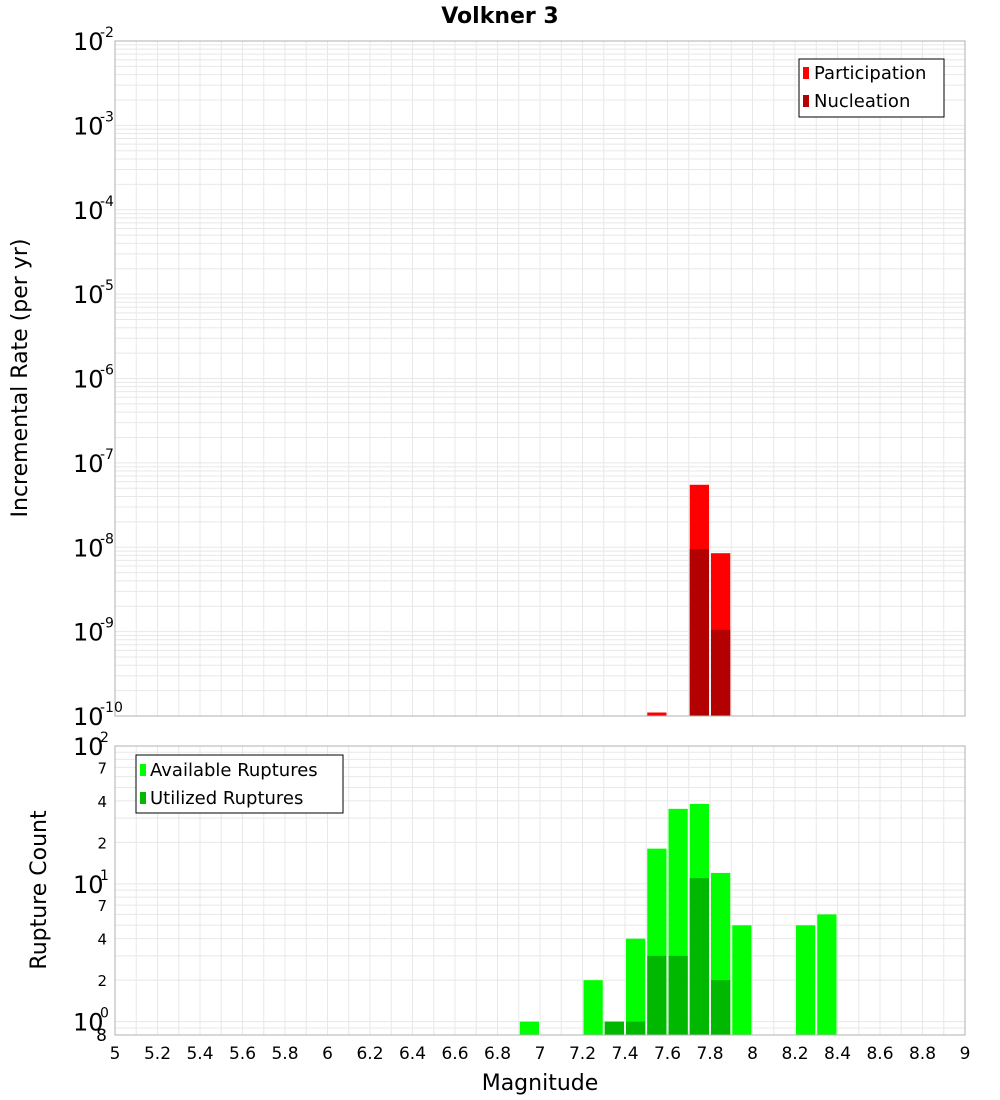  I want to click on magnitude-x-tick-label: 5.8, so click(284, 1054).